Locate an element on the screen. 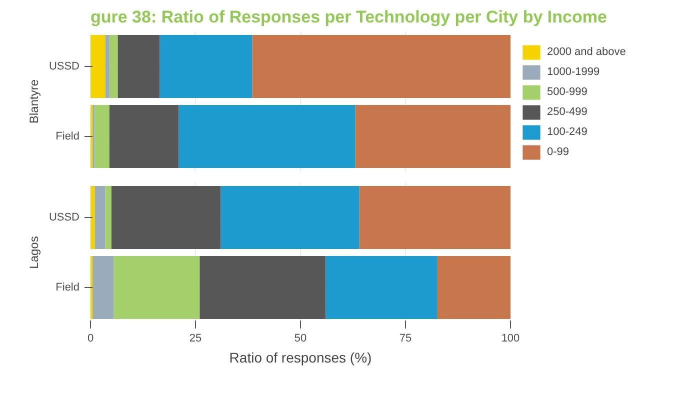 This screenshot has width=693, height=402. x-tick-label: 50 is located at coordinates (300, 338).